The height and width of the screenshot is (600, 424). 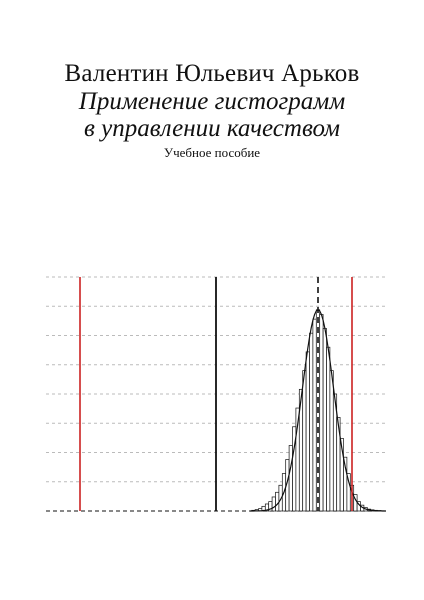 I want to click on author-name: Валентин Юльевич Арьков, so click(x=212, y=73).